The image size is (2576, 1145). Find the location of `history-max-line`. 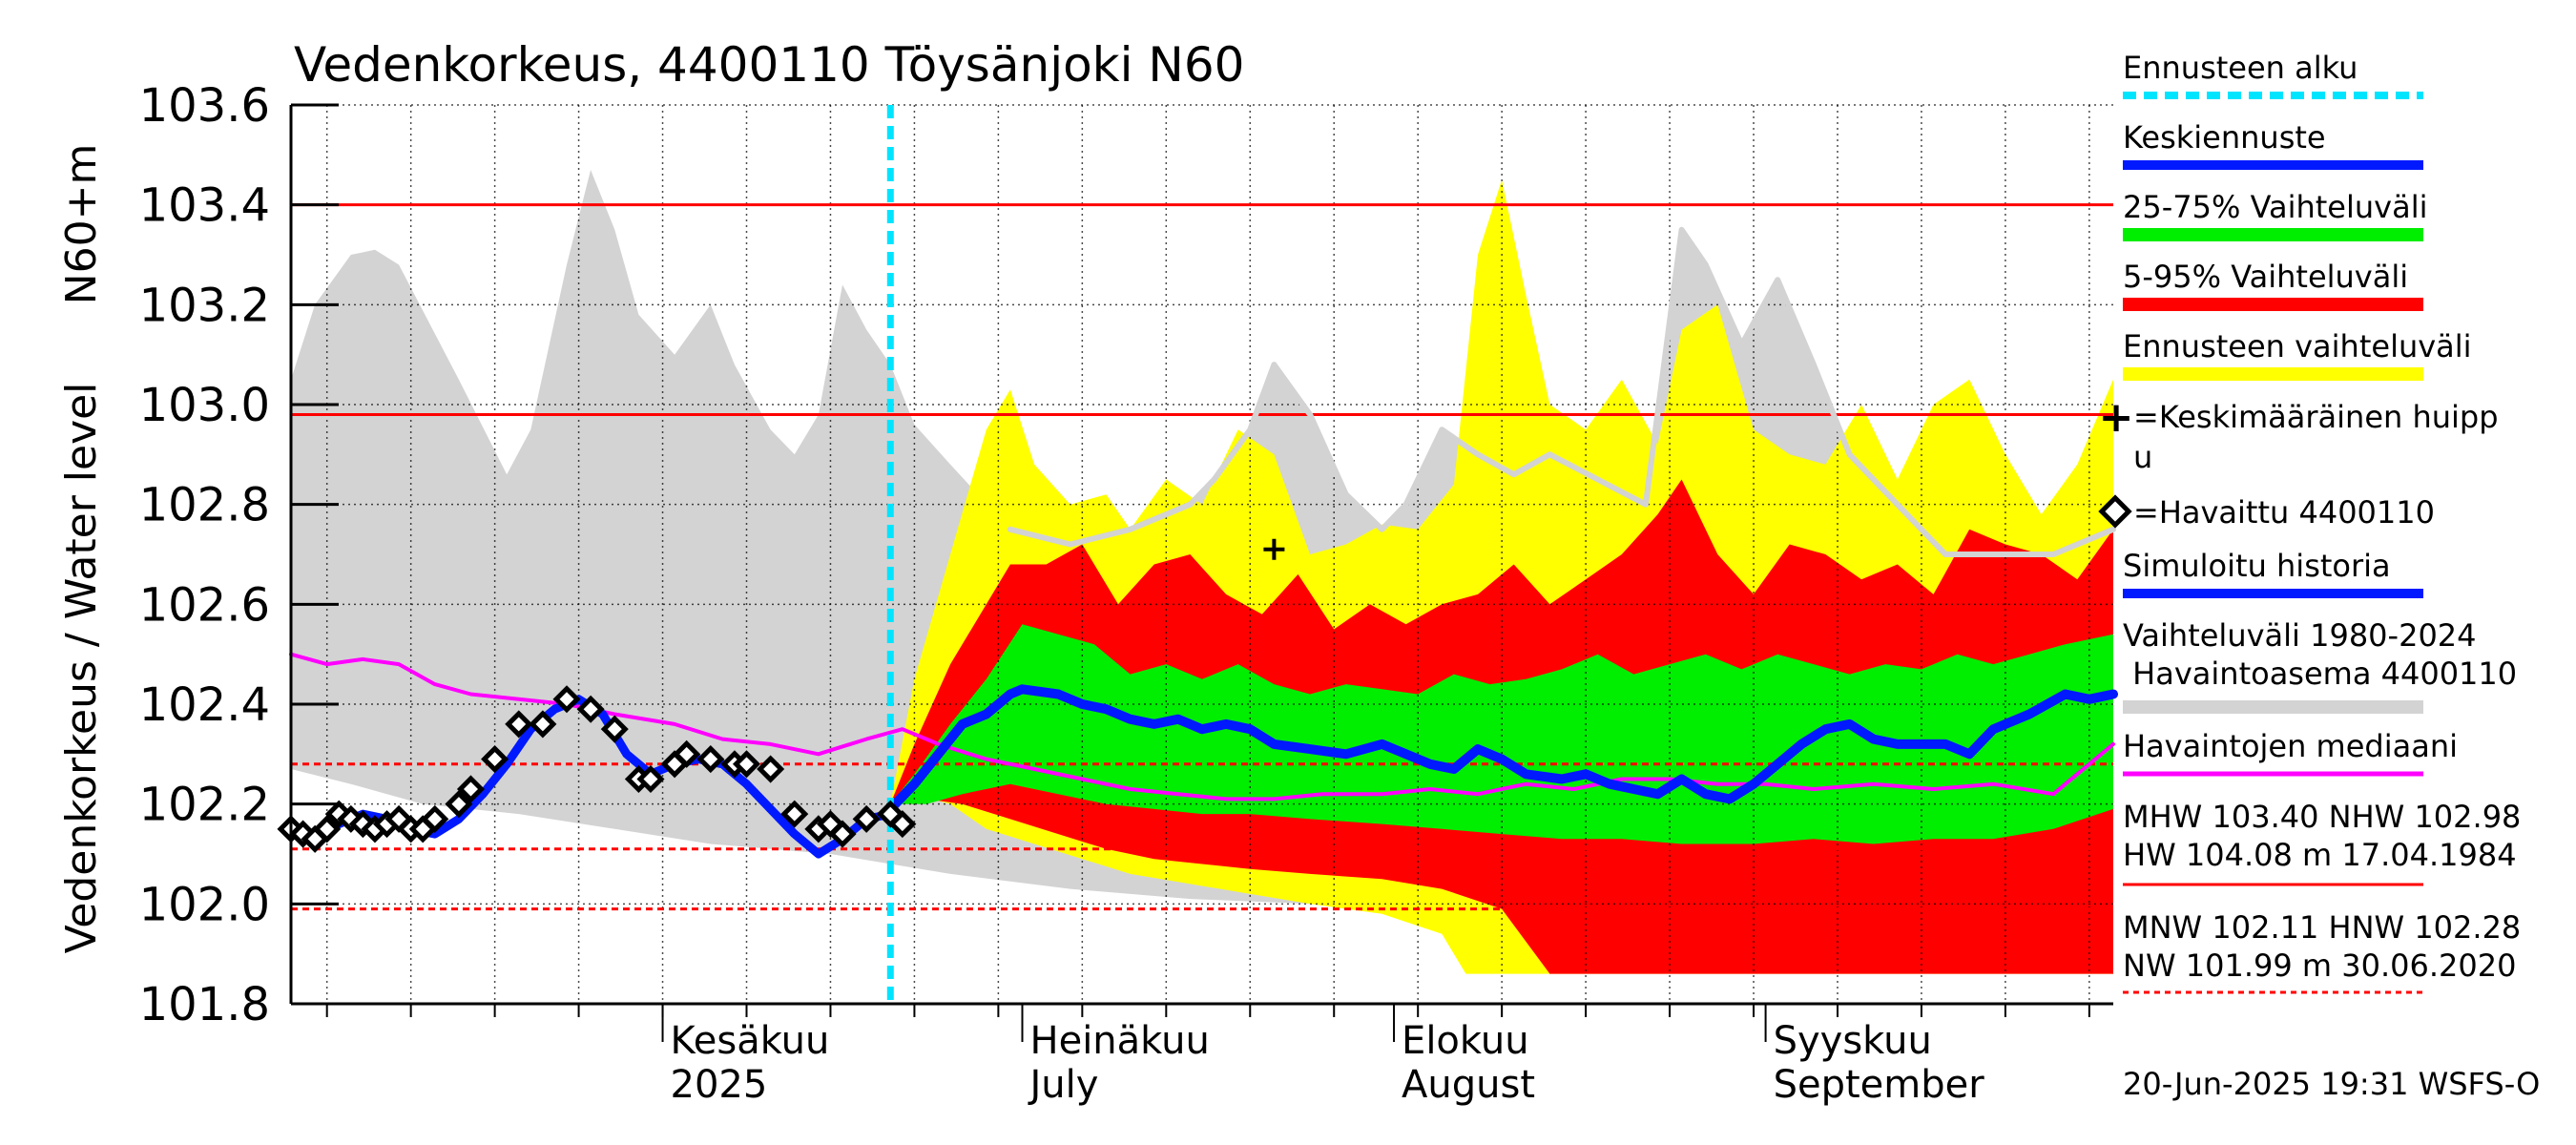

history-max-line is located at coordinates (1561, 391).